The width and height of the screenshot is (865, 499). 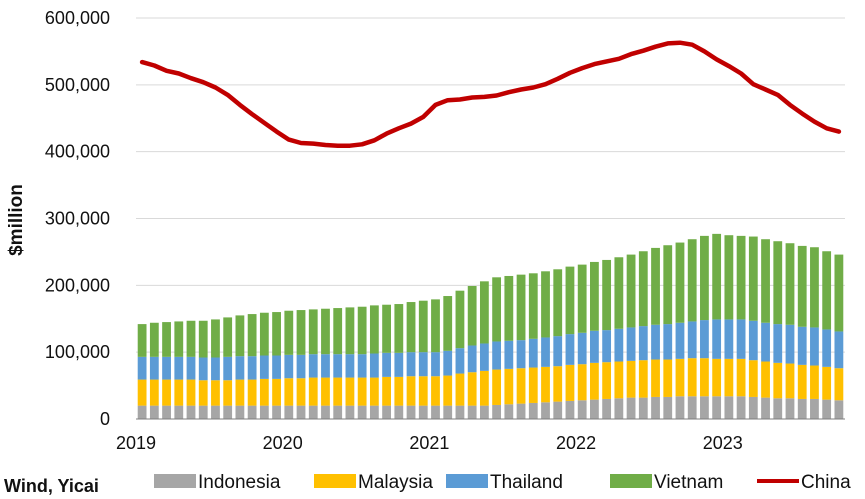 What do you see at coordinates (105, 419) in the screenshot?
I see `y-tick-label: 0` at bounding box center [105, 419].